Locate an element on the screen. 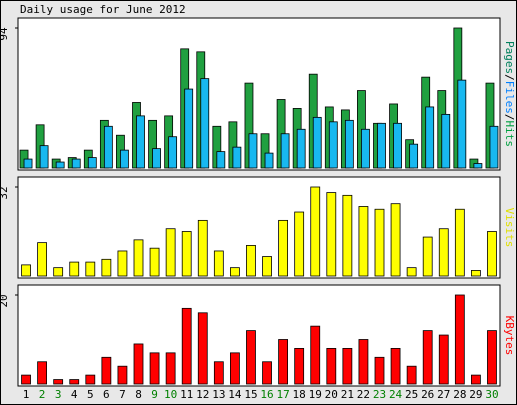 The image size is (517, 405). x-tick-label: 16 is located at coordinates (266, 394).